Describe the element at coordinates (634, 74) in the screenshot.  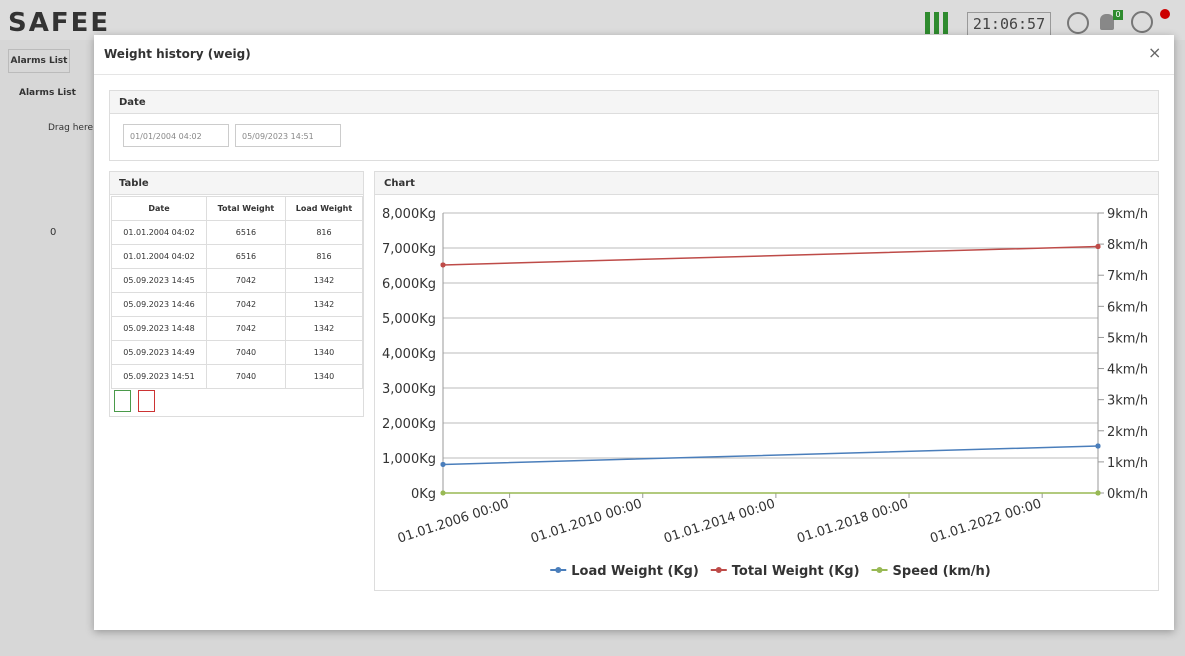
I see `divider` at that location.